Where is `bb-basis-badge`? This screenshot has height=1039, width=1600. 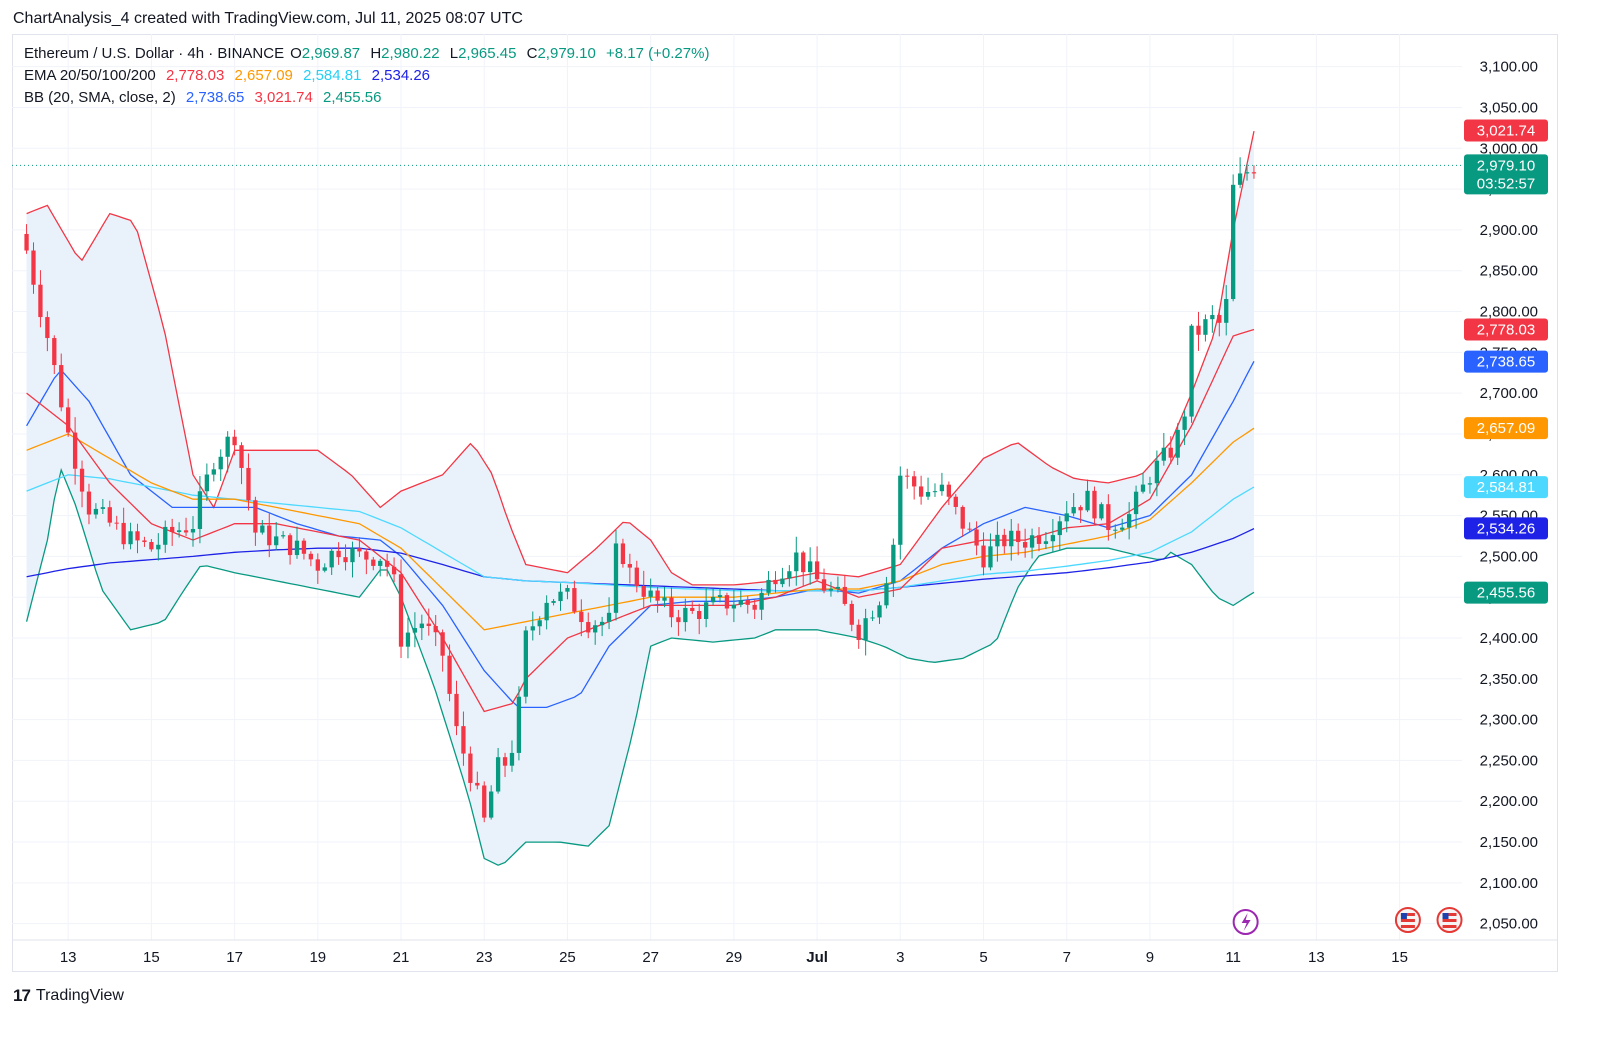
bb-basis-badge is located at coordinates (1506, 361).